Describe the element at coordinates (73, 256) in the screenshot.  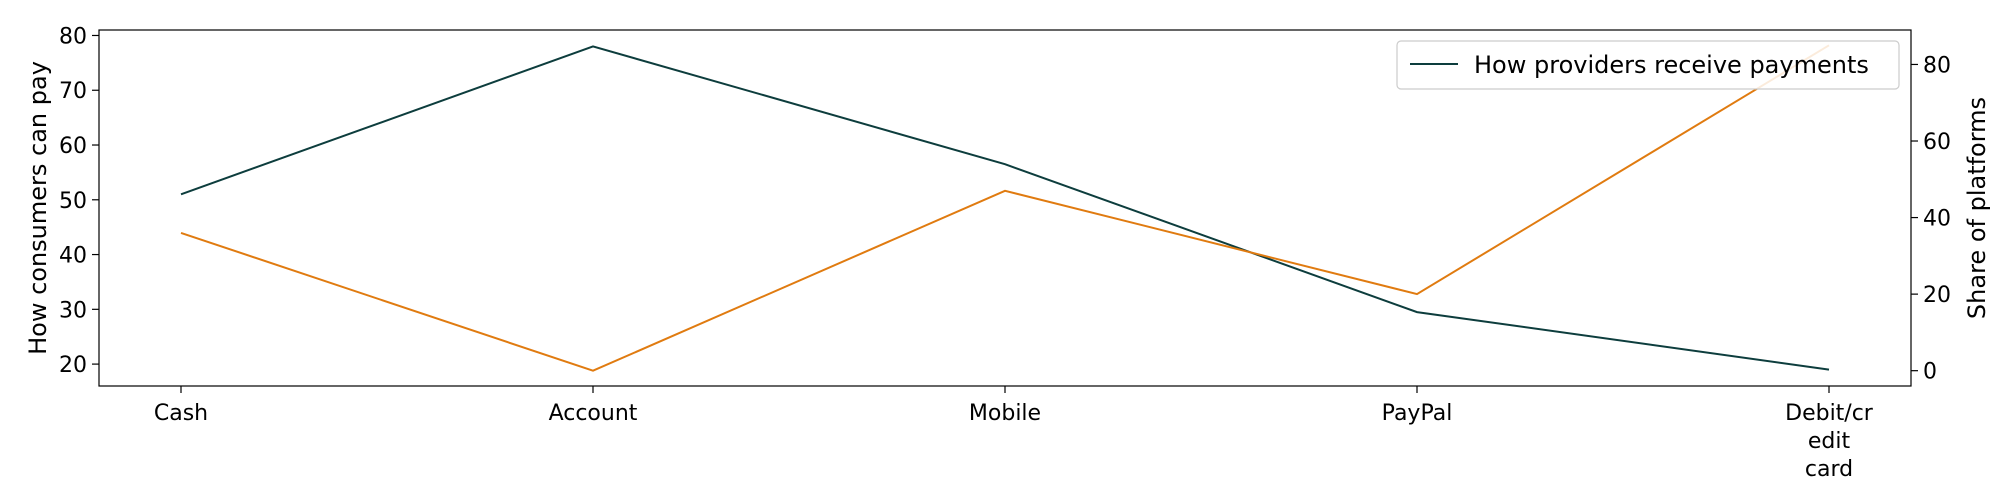
I see `y-left-tick-label: 40` at that location.